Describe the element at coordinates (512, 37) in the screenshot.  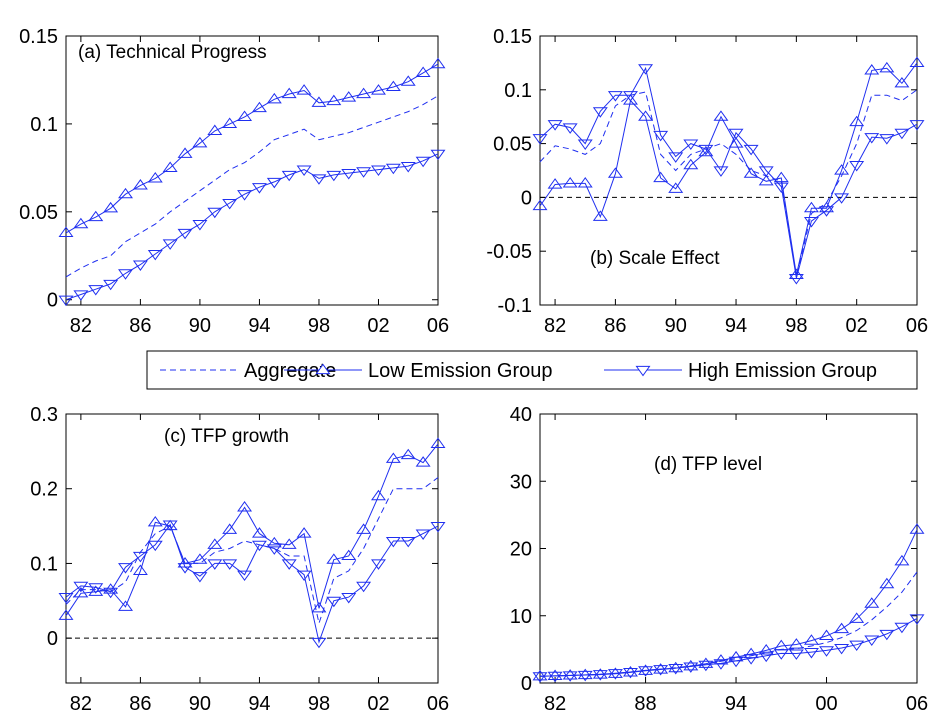
I see `y-tick-label: 0.15` at that location.